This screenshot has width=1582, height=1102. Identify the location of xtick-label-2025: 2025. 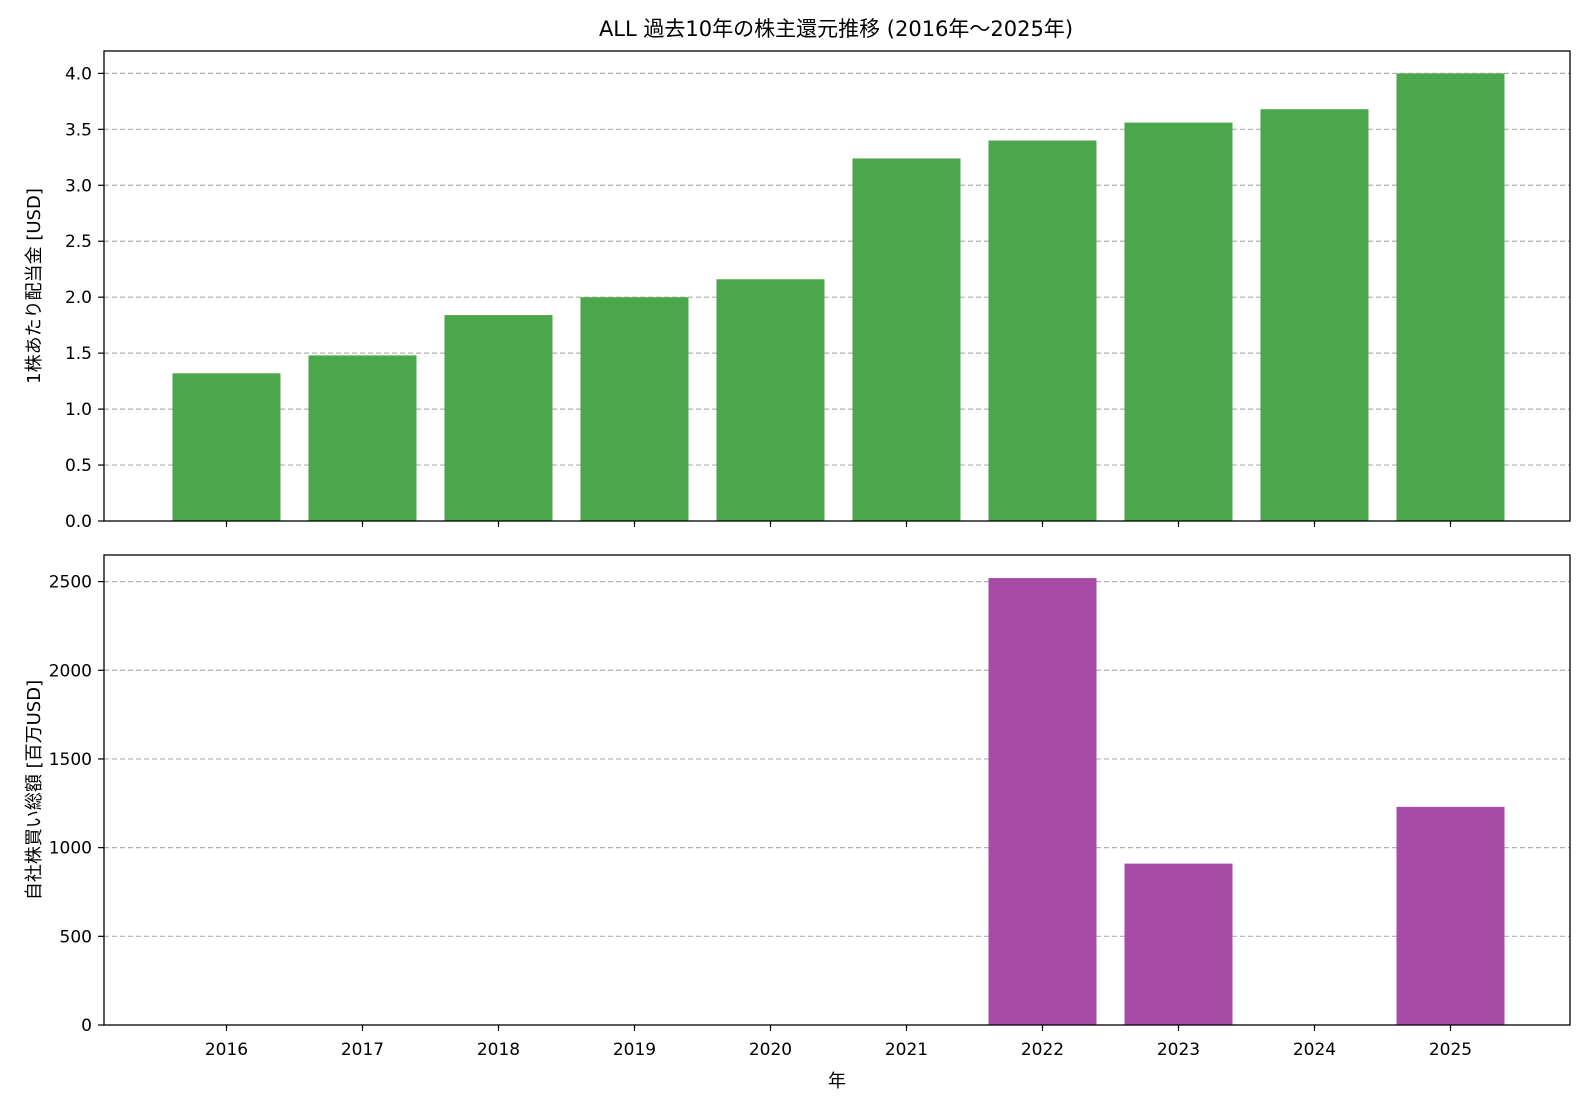
(1450, 1050).